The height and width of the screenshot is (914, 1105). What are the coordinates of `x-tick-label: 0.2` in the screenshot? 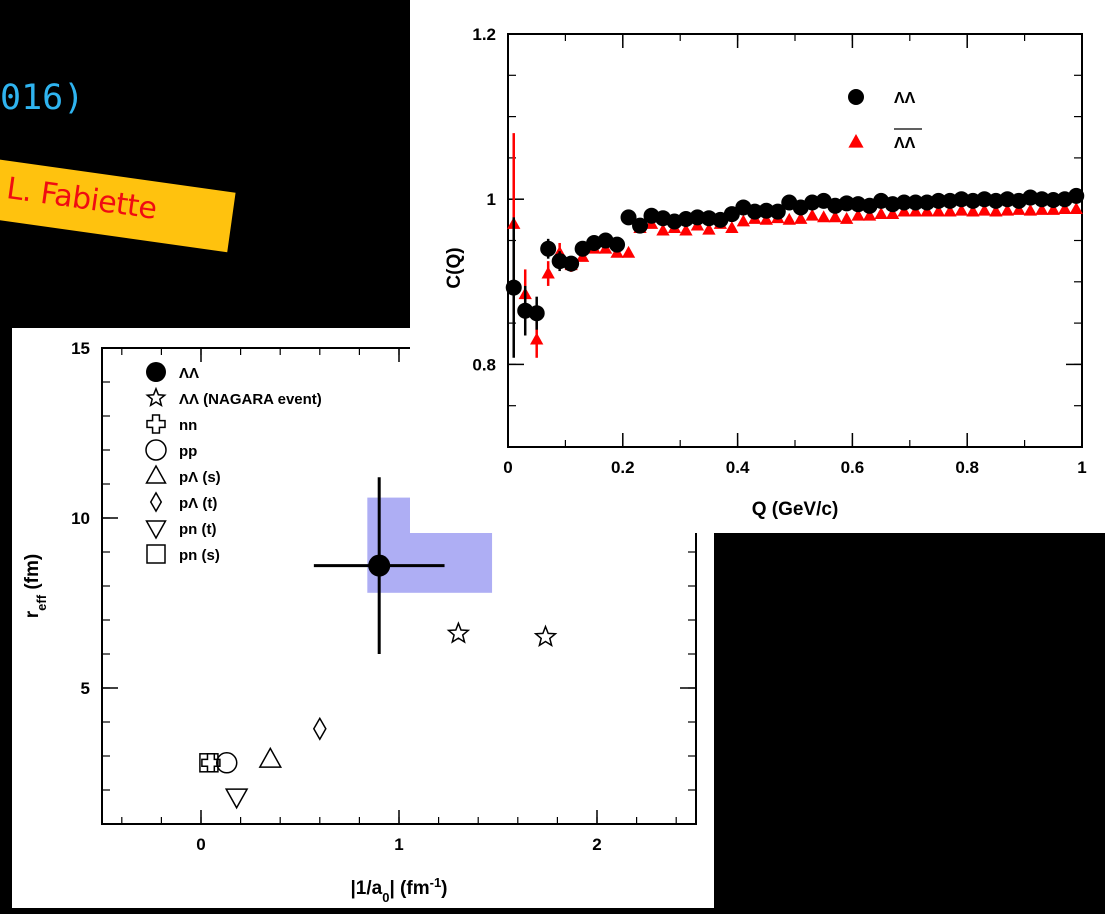 It's located at (623, 467).